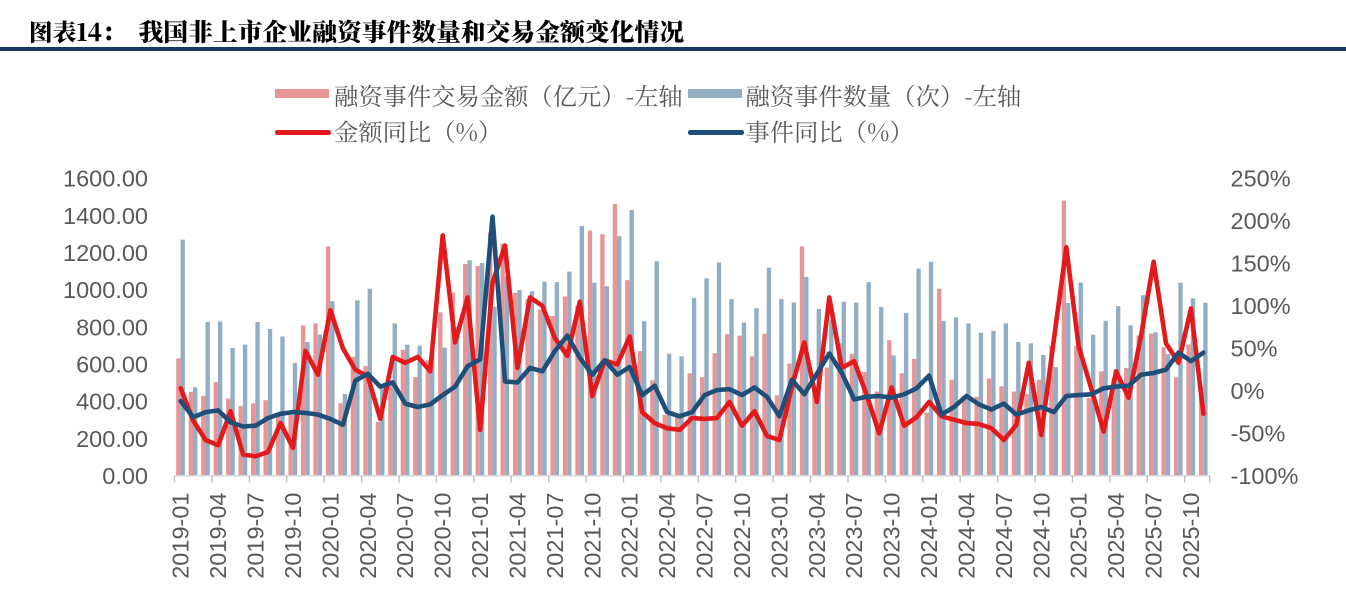 This screenshot has height=594, width=1346. What do you see at coordinates (854, 536) in the screenshot?
I see `svg-text: 2023-07` at bounding box center [854, 536].